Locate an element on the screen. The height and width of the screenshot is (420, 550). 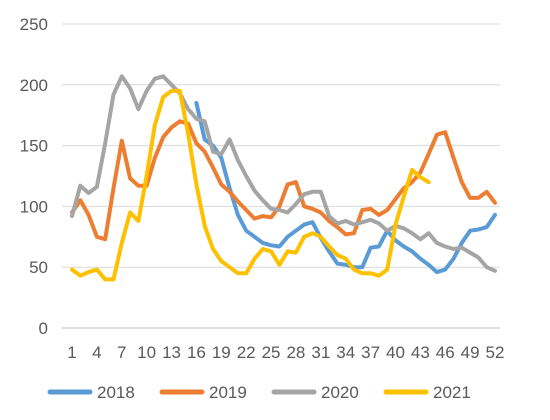
legend-label-2019: 2019 is located at coordinates (228, 392).